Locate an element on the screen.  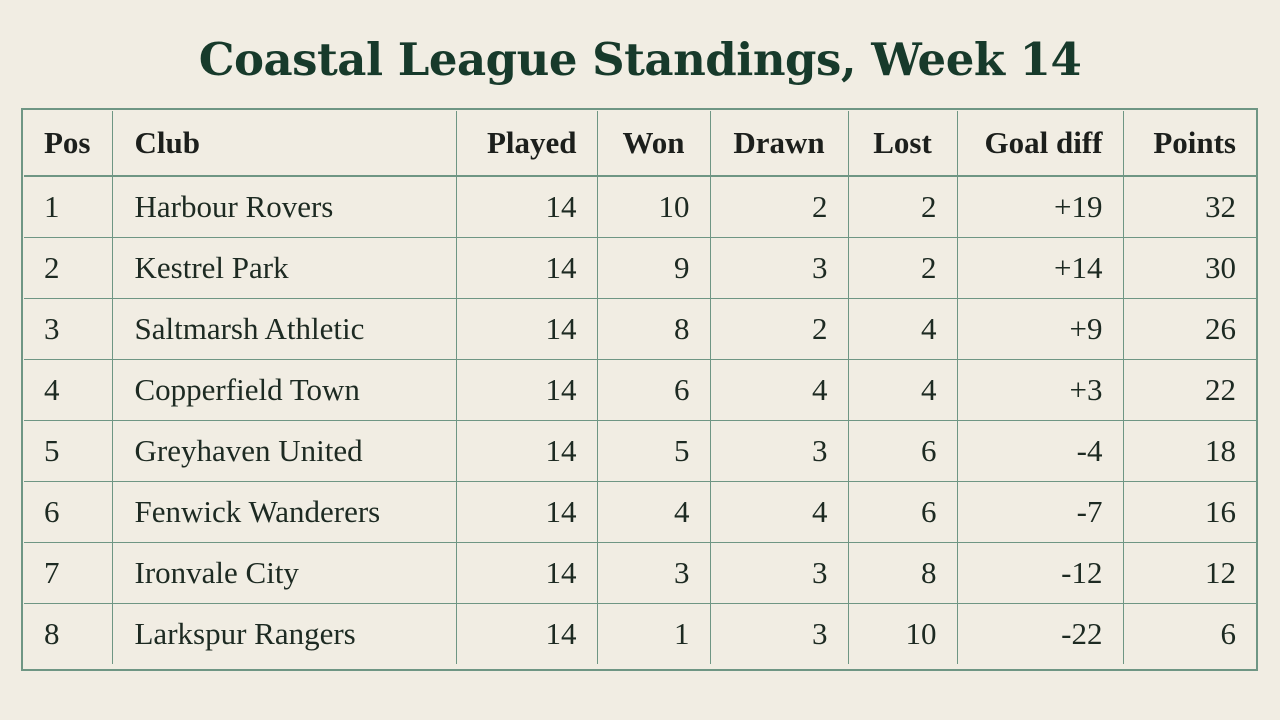
won-cell: 10 is located at coordinates (653, 206).